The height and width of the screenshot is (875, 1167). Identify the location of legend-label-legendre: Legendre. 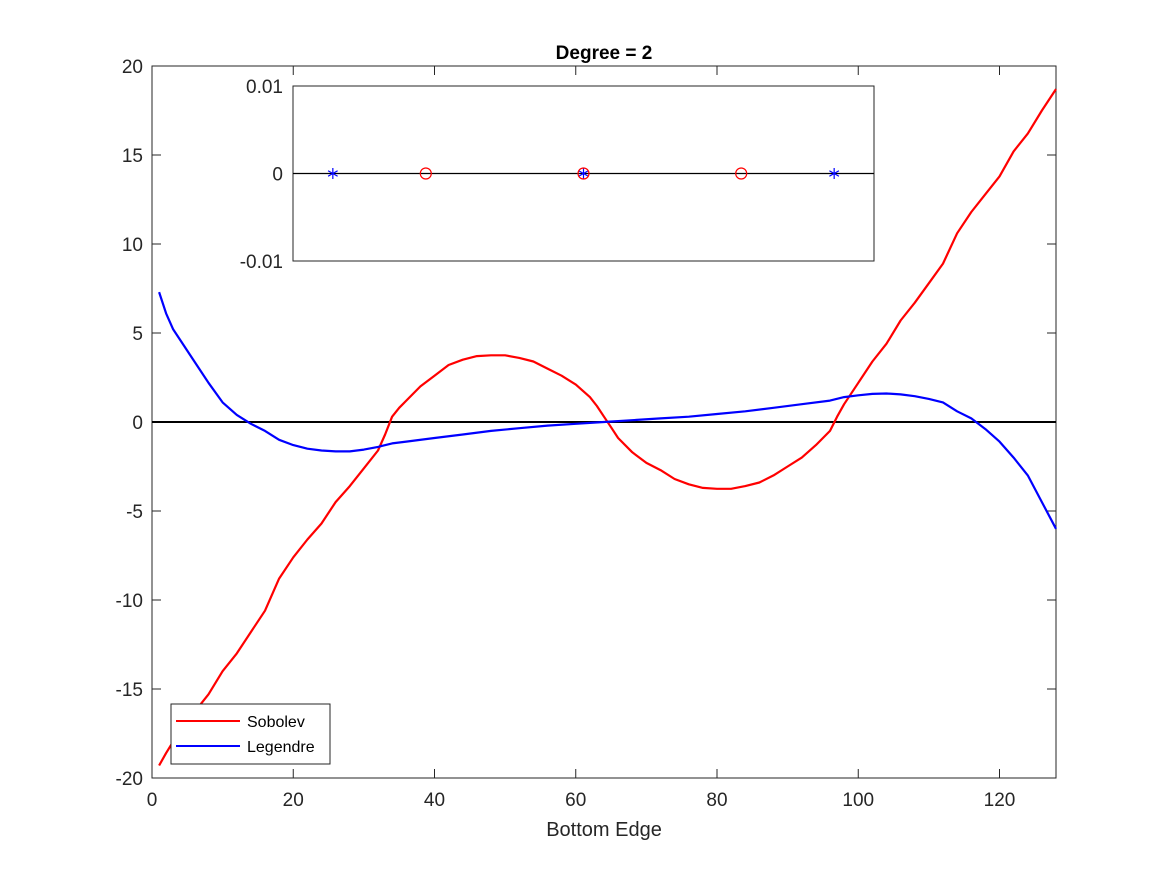
(281, 747).